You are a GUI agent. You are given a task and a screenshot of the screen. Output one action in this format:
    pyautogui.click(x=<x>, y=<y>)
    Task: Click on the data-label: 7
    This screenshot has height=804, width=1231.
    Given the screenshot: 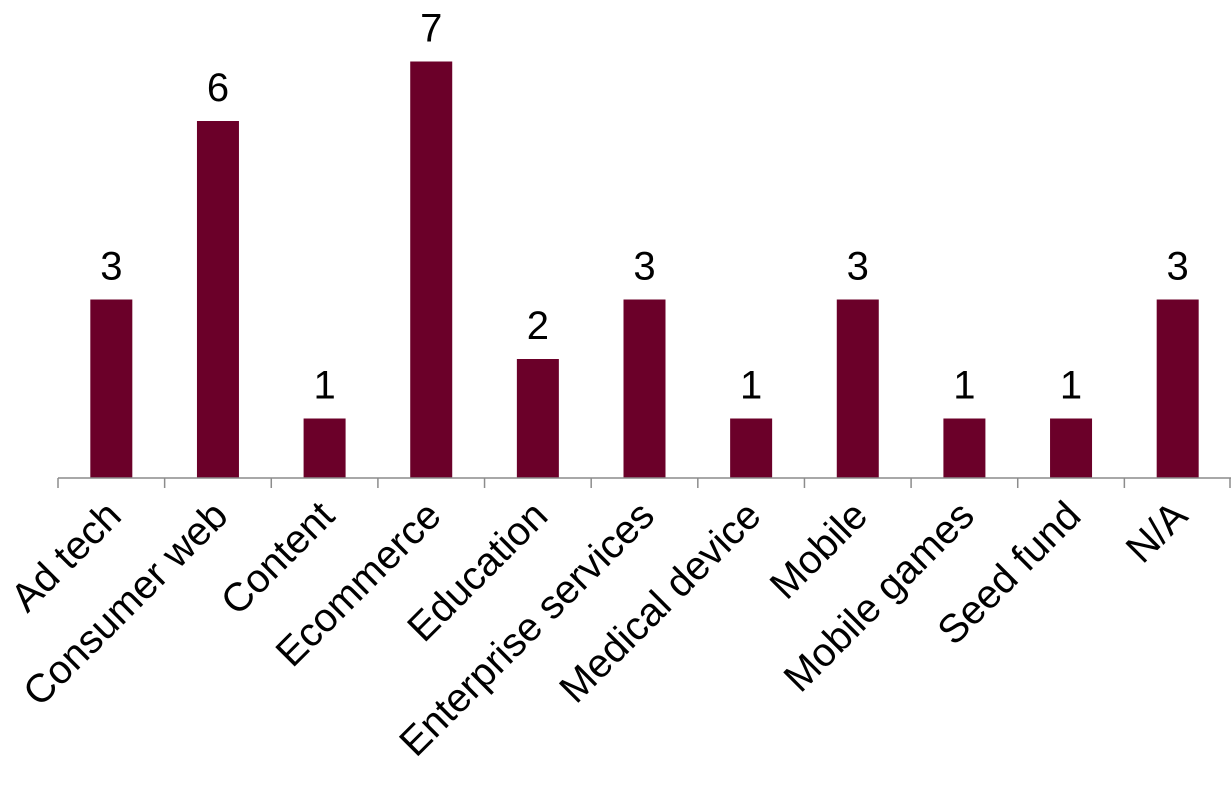 What is the action you would take?
    pyautogui.click(x=431, y=29)
    